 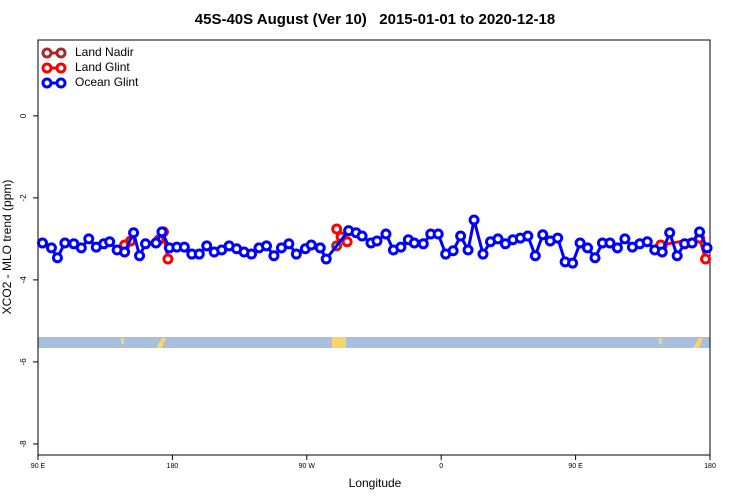 What do you see at coordinates (441, 466) in the screenshot?
I see `x-tick-label: 0` at bounding box center [441, 466].